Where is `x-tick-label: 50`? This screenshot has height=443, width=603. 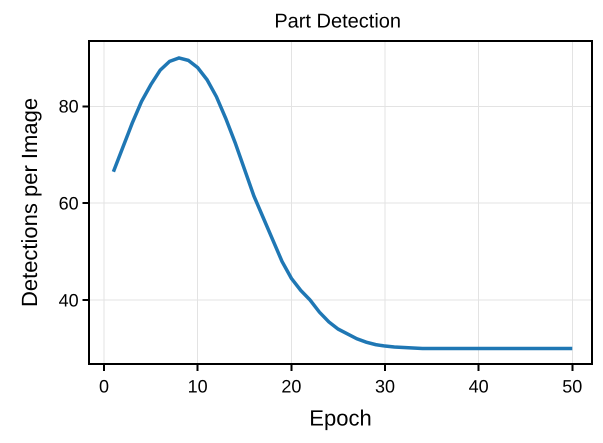
x-tick-label: 50 is located at coordinates (572, 386).